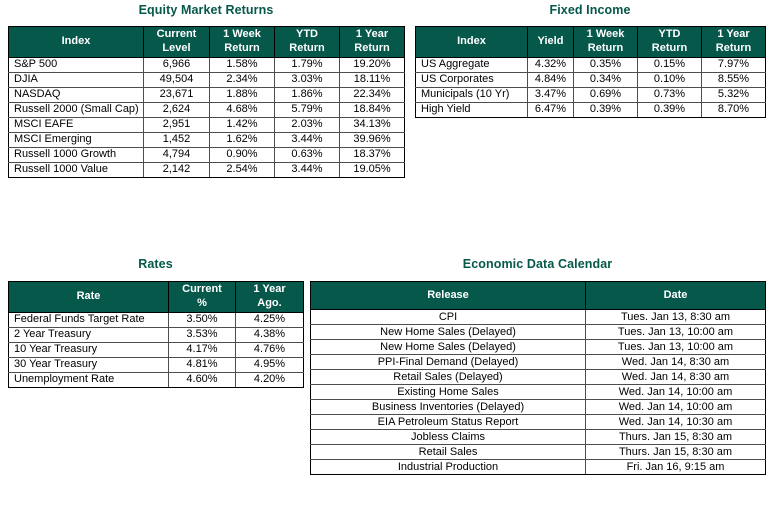 Image resolution: width=773 pixels, height=506 pixels. Describe the element at coordinates (307, 124) in the screenshot. I see `table-cell: 2.03%` at that location.